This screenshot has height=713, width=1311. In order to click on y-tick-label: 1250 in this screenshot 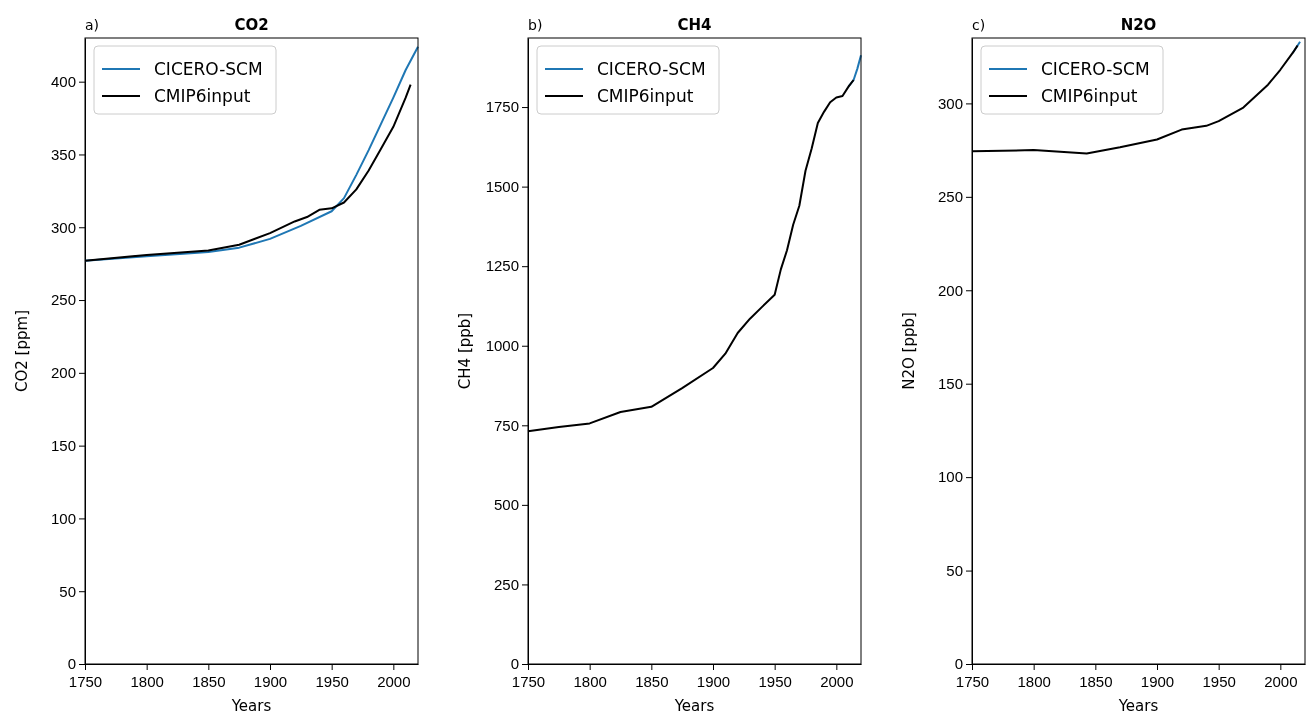, I will do `click(502, 266)`.